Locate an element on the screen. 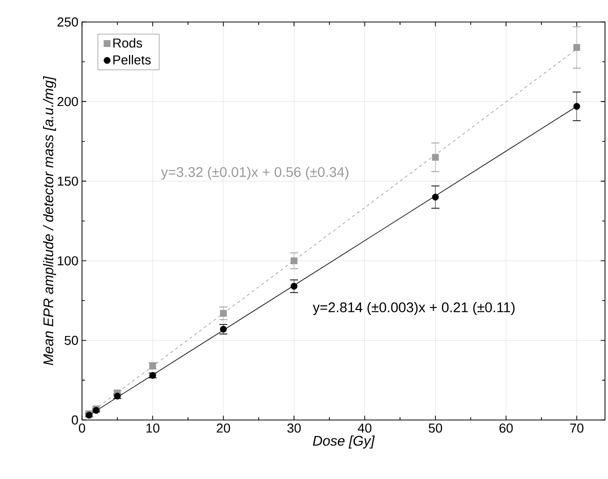 Image resolution: width=608 pixels, height=479 pixels. y-tick-label: 250 is located at coordinates (68, 22).